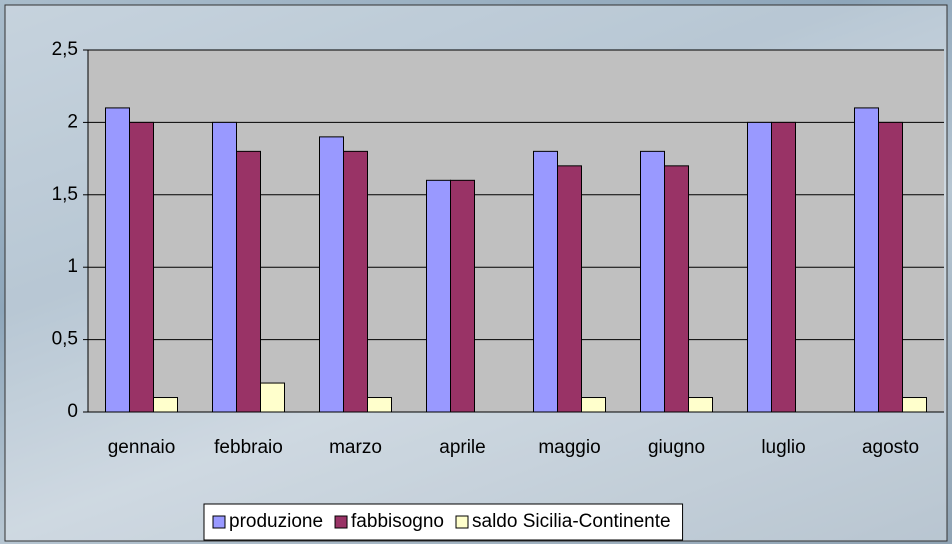 Image resolution: width=952 pixels, height=544 pixels. What do you see at coordinates (65, 49) in the screenshot?
I see `y-tick-label: 2,5` at bounding box center [65, 49].